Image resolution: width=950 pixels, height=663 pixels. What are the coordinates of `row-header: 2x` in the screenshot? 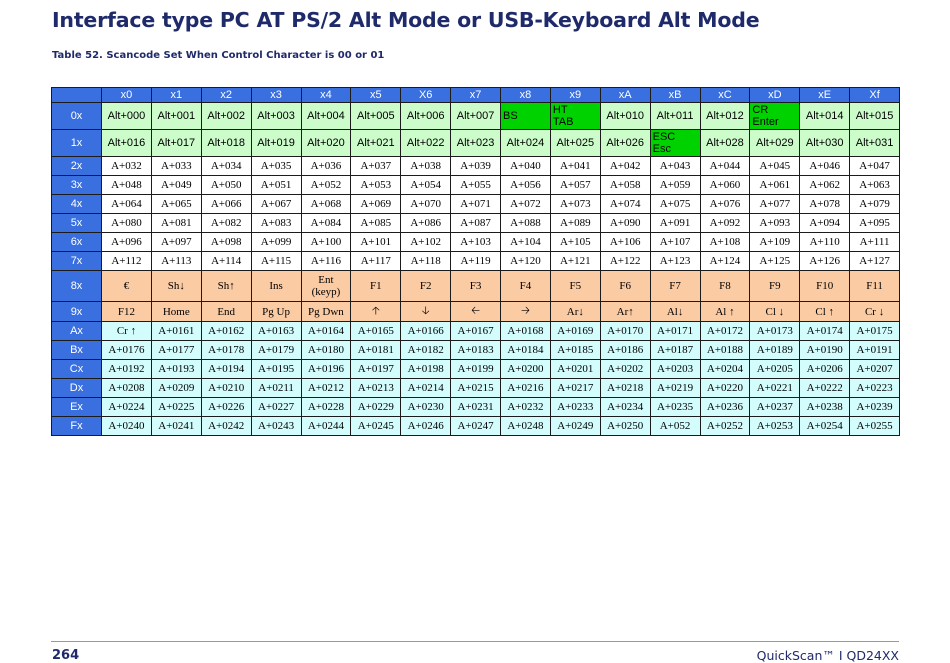 It's located at (76, 166).